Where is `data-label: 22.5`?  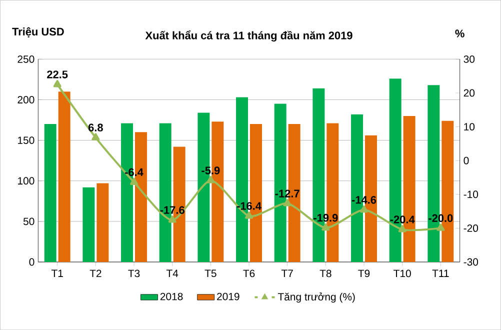
data-label: 22.5 is located at coordinates (57, 74).